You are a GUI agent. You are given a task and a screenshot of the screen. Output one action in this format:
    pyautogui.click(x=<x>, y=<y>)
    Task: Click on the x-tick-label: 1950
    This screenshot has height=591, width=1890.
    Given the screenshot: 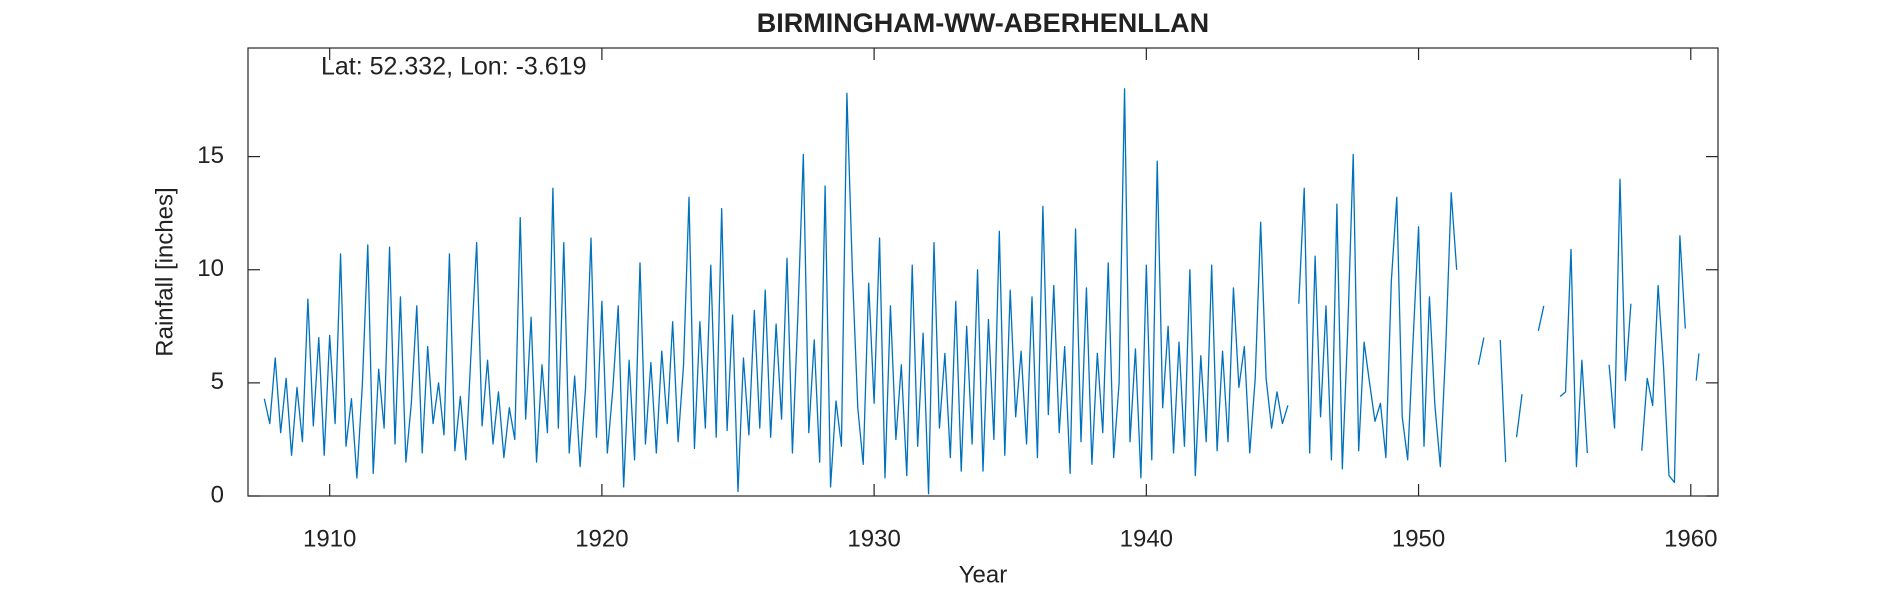 What is the action you would take?
    pyautogui.click(x=1418, y=538)
    